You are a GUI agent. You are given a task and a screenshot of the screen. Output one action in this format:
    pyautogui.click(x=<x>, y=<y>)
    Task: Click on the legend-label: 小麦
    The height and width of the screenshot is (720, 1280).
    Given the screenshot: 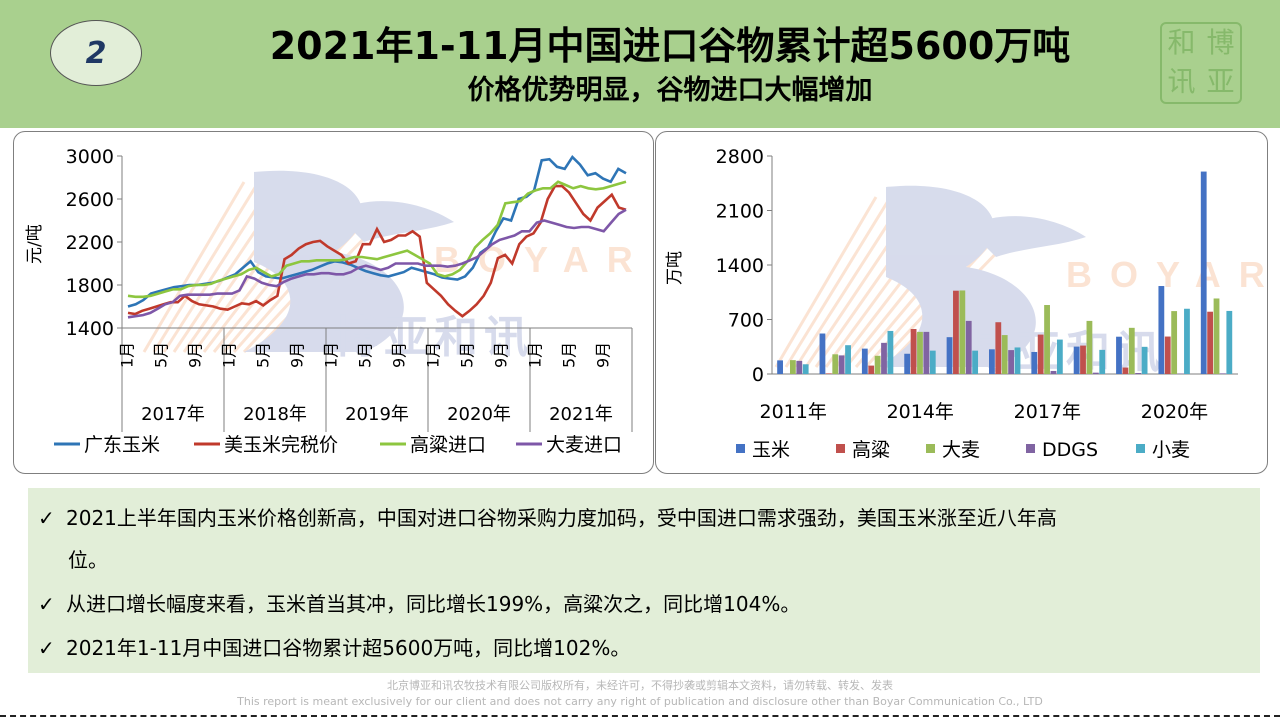 What is the action you would take?
    pyautogui.click(x=1171, y=450)
    